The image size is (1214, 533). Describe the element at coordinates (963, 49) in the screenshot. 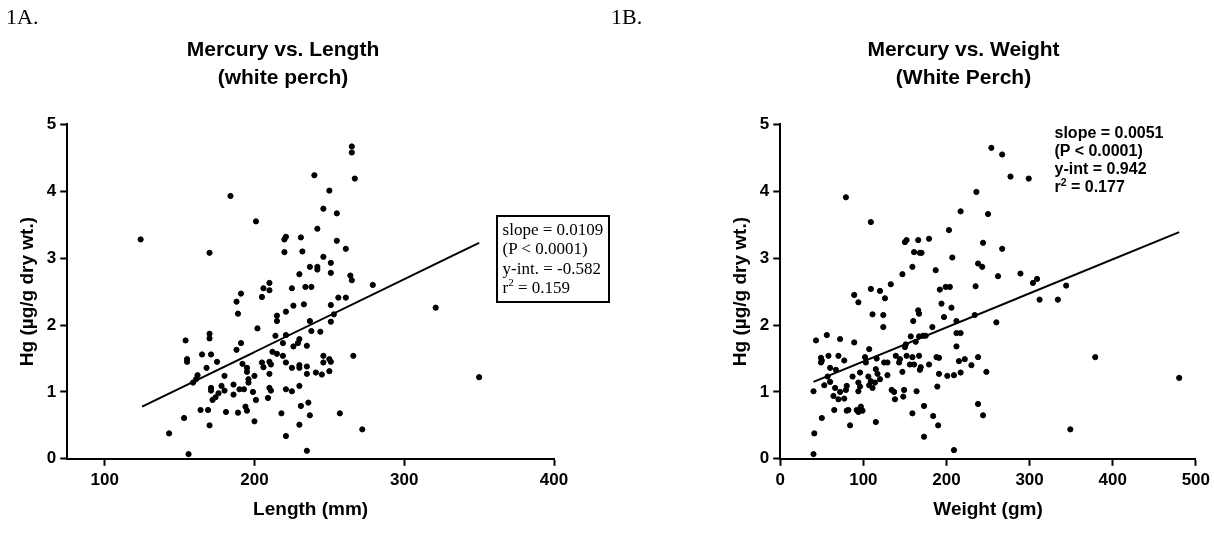

I see `chart-title: Mercury vs. Weight` at that location.